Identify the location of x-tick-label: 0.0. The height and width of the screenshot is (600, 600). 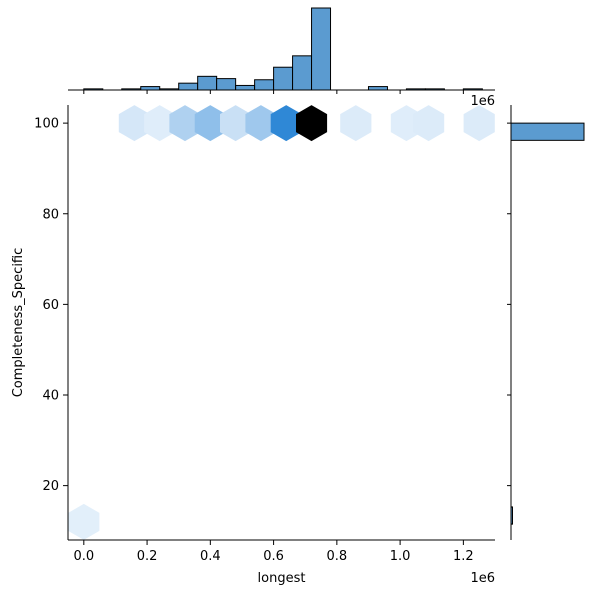
(83, 556).